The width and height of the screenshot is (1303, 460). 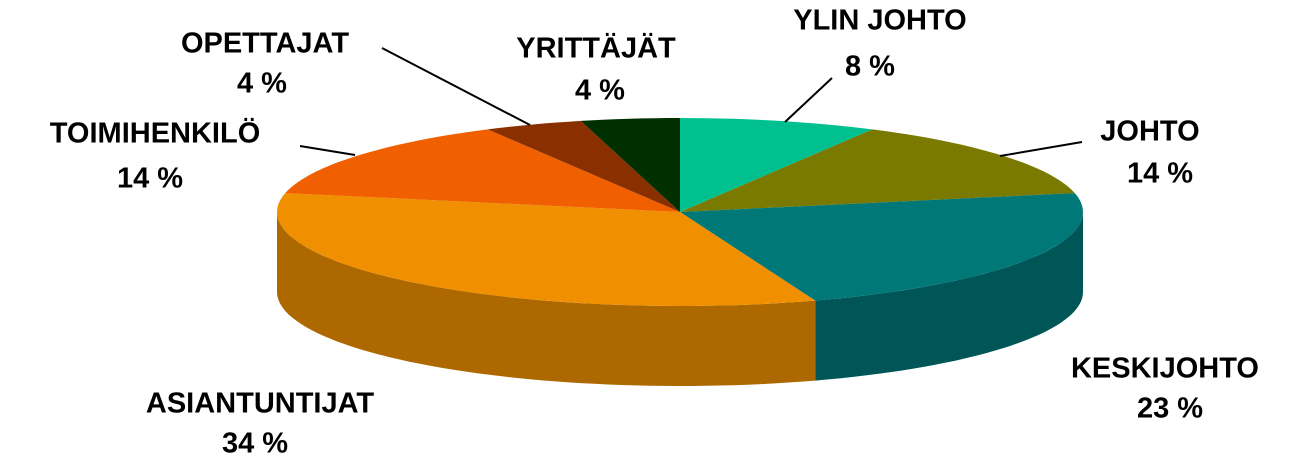 What do you see at coordinates (260, 404) in the screenshot?
I see `slice-label: ASIANTUNTIJAT` at bounding box center [260, 404].